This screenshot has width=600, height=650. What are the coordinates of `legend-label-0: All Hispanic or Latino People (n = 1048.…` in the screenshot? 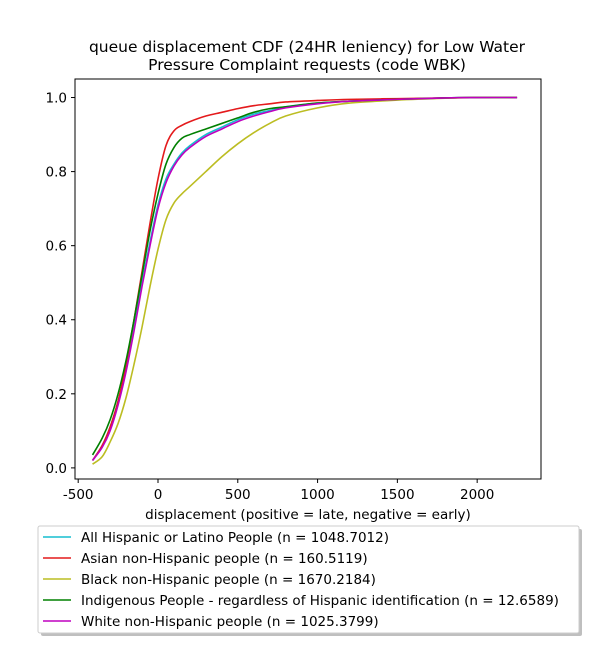 It's located at (235, 538).